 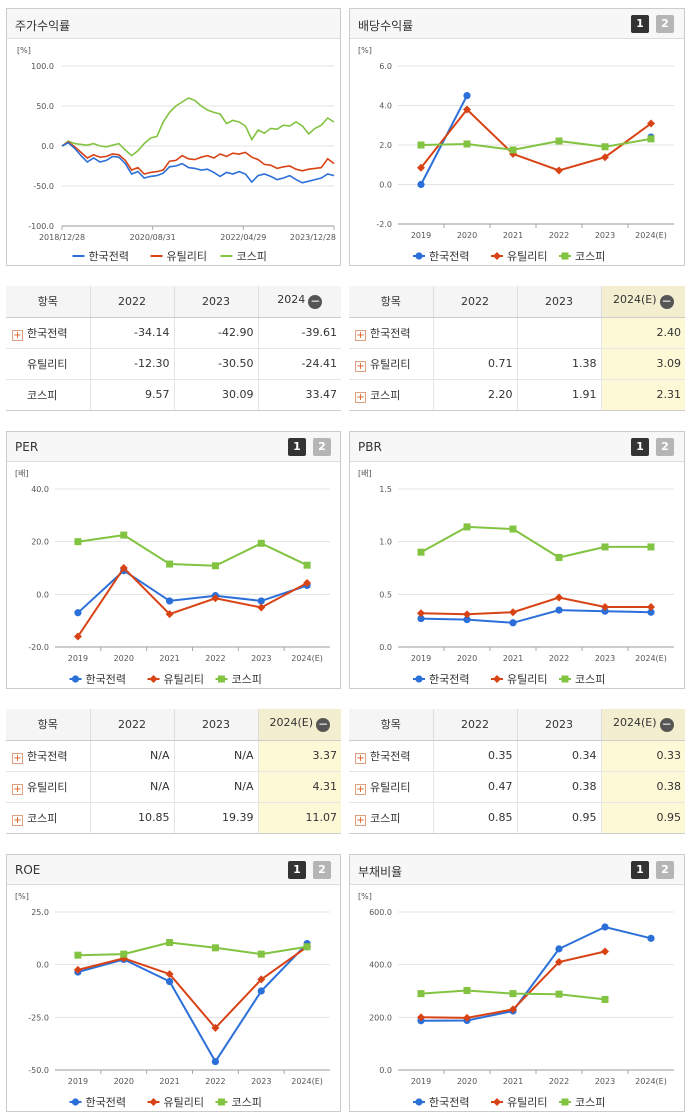 What do you see at coordinates (131, 725) in the screenshot?
I see `col-header-2022: 2022` at bounding box center [131, 725].